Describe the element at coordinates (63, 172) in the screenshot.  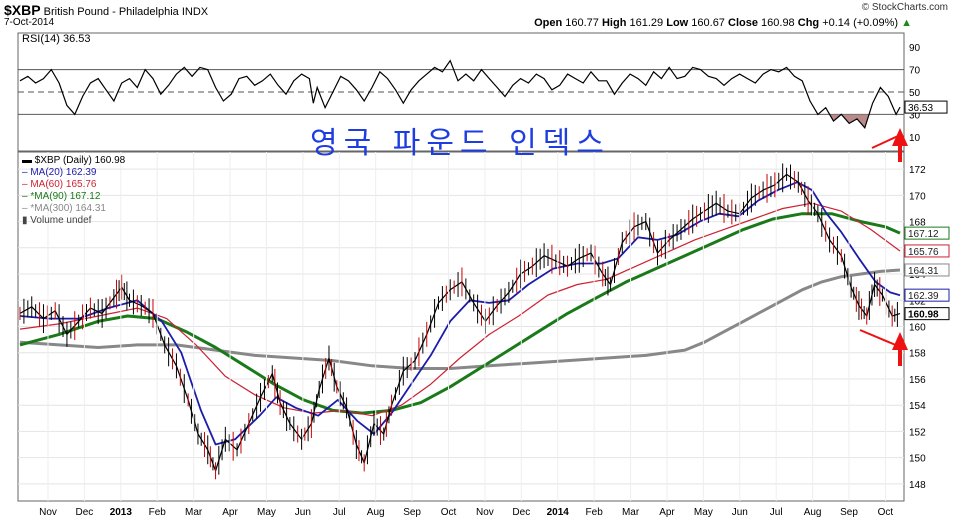
I see `legend-ma20-text: MA(20) 162.39` at that location.